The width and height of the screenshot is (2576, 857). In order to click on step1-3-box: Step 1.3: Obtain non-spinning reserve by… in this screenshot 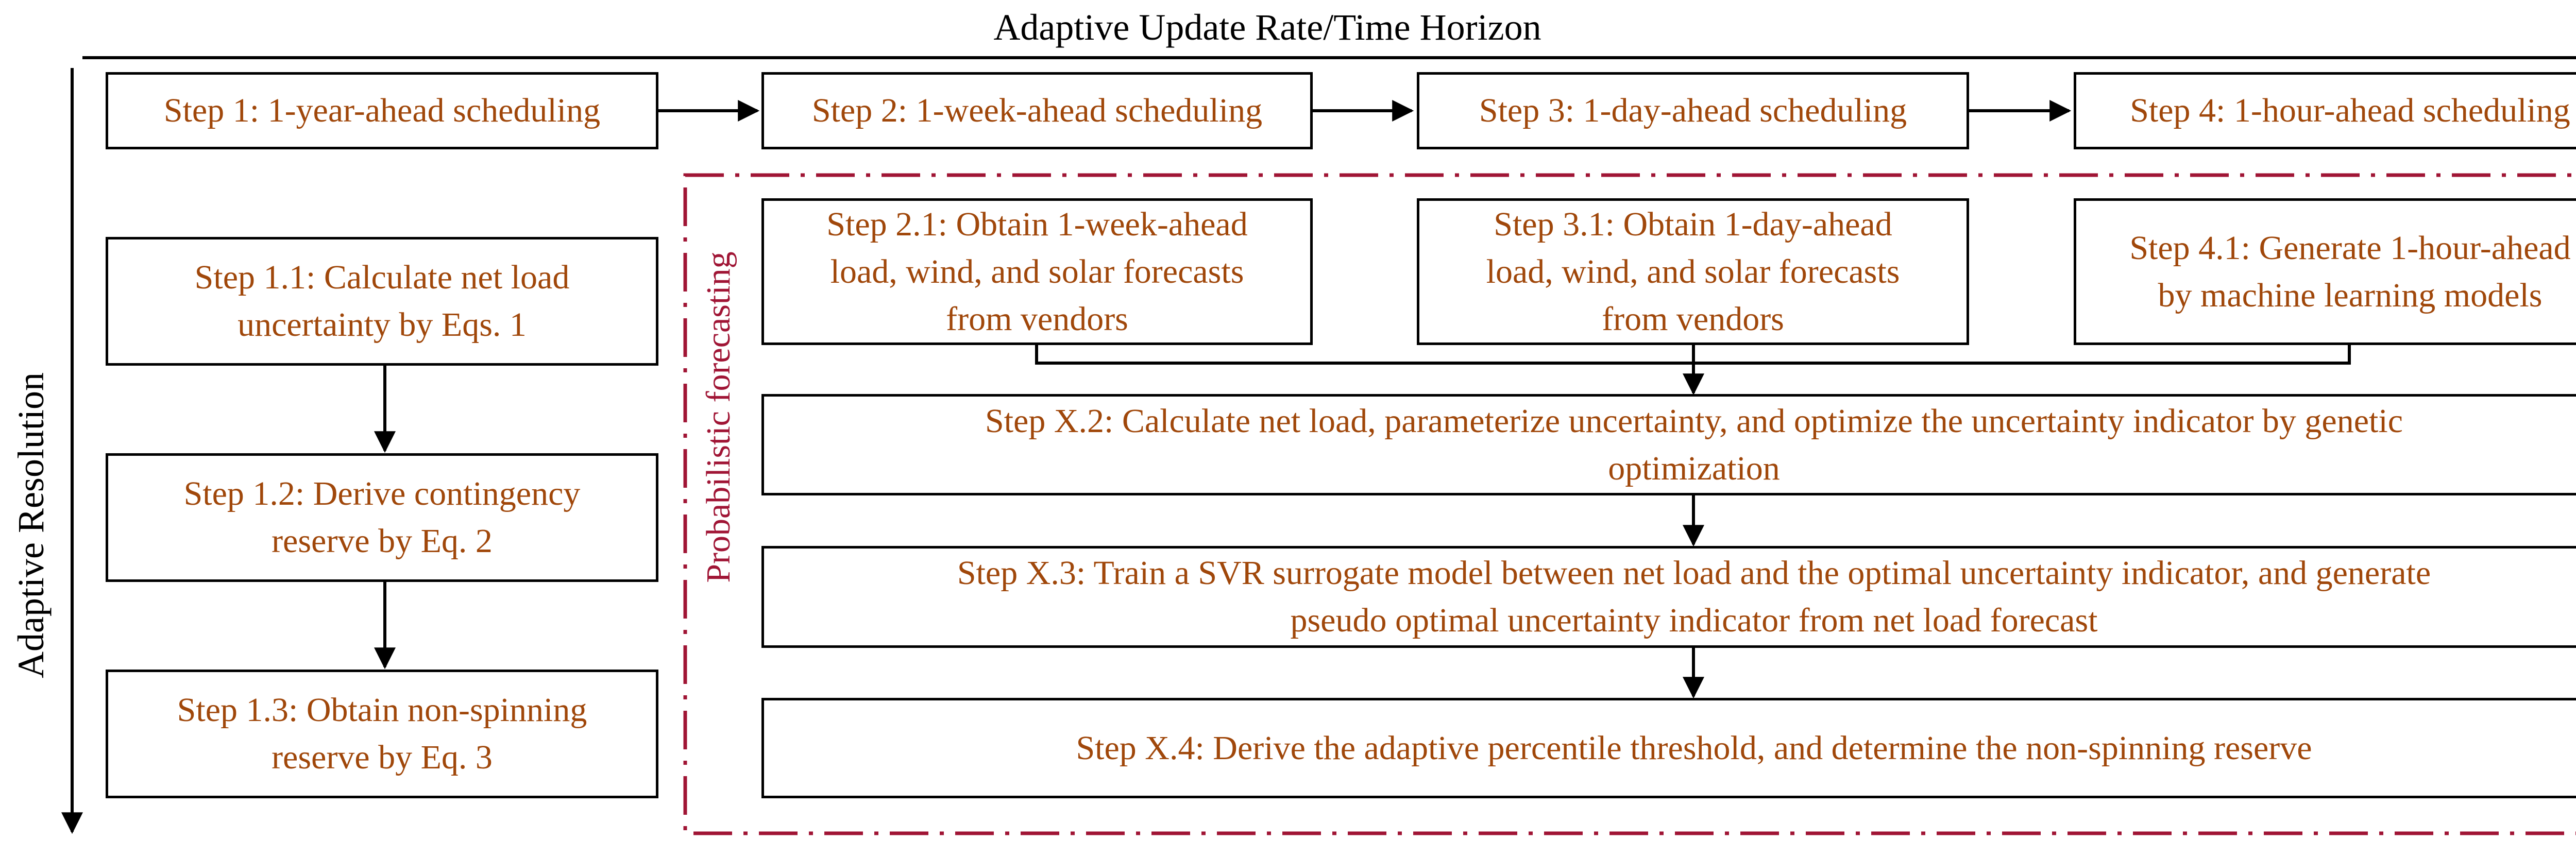, I will do `click(382, 734)`.